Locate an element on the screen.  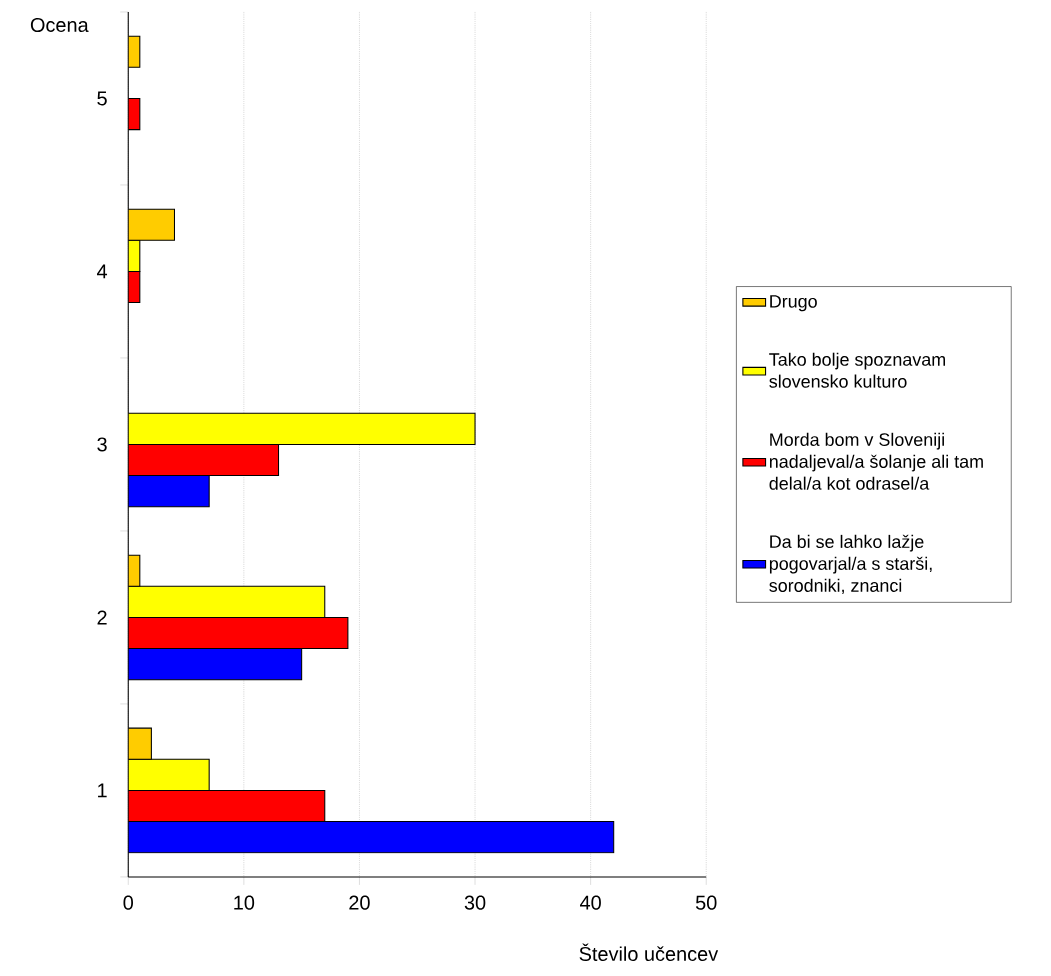
x-tick-label: 0 is located at coordinates (128, 902).